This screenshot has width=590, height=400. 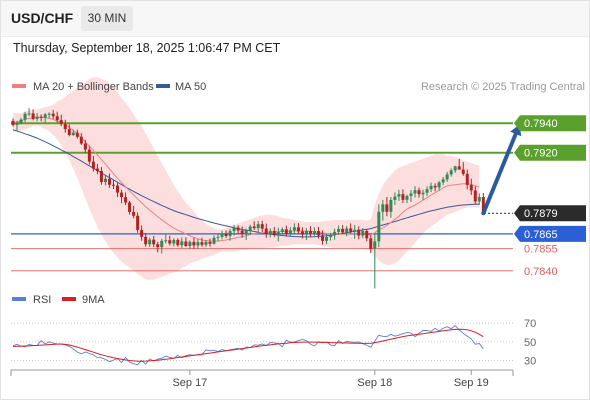 I want to click on rsi-ma-legend-label: 9MA, so click(x=93, y=300).